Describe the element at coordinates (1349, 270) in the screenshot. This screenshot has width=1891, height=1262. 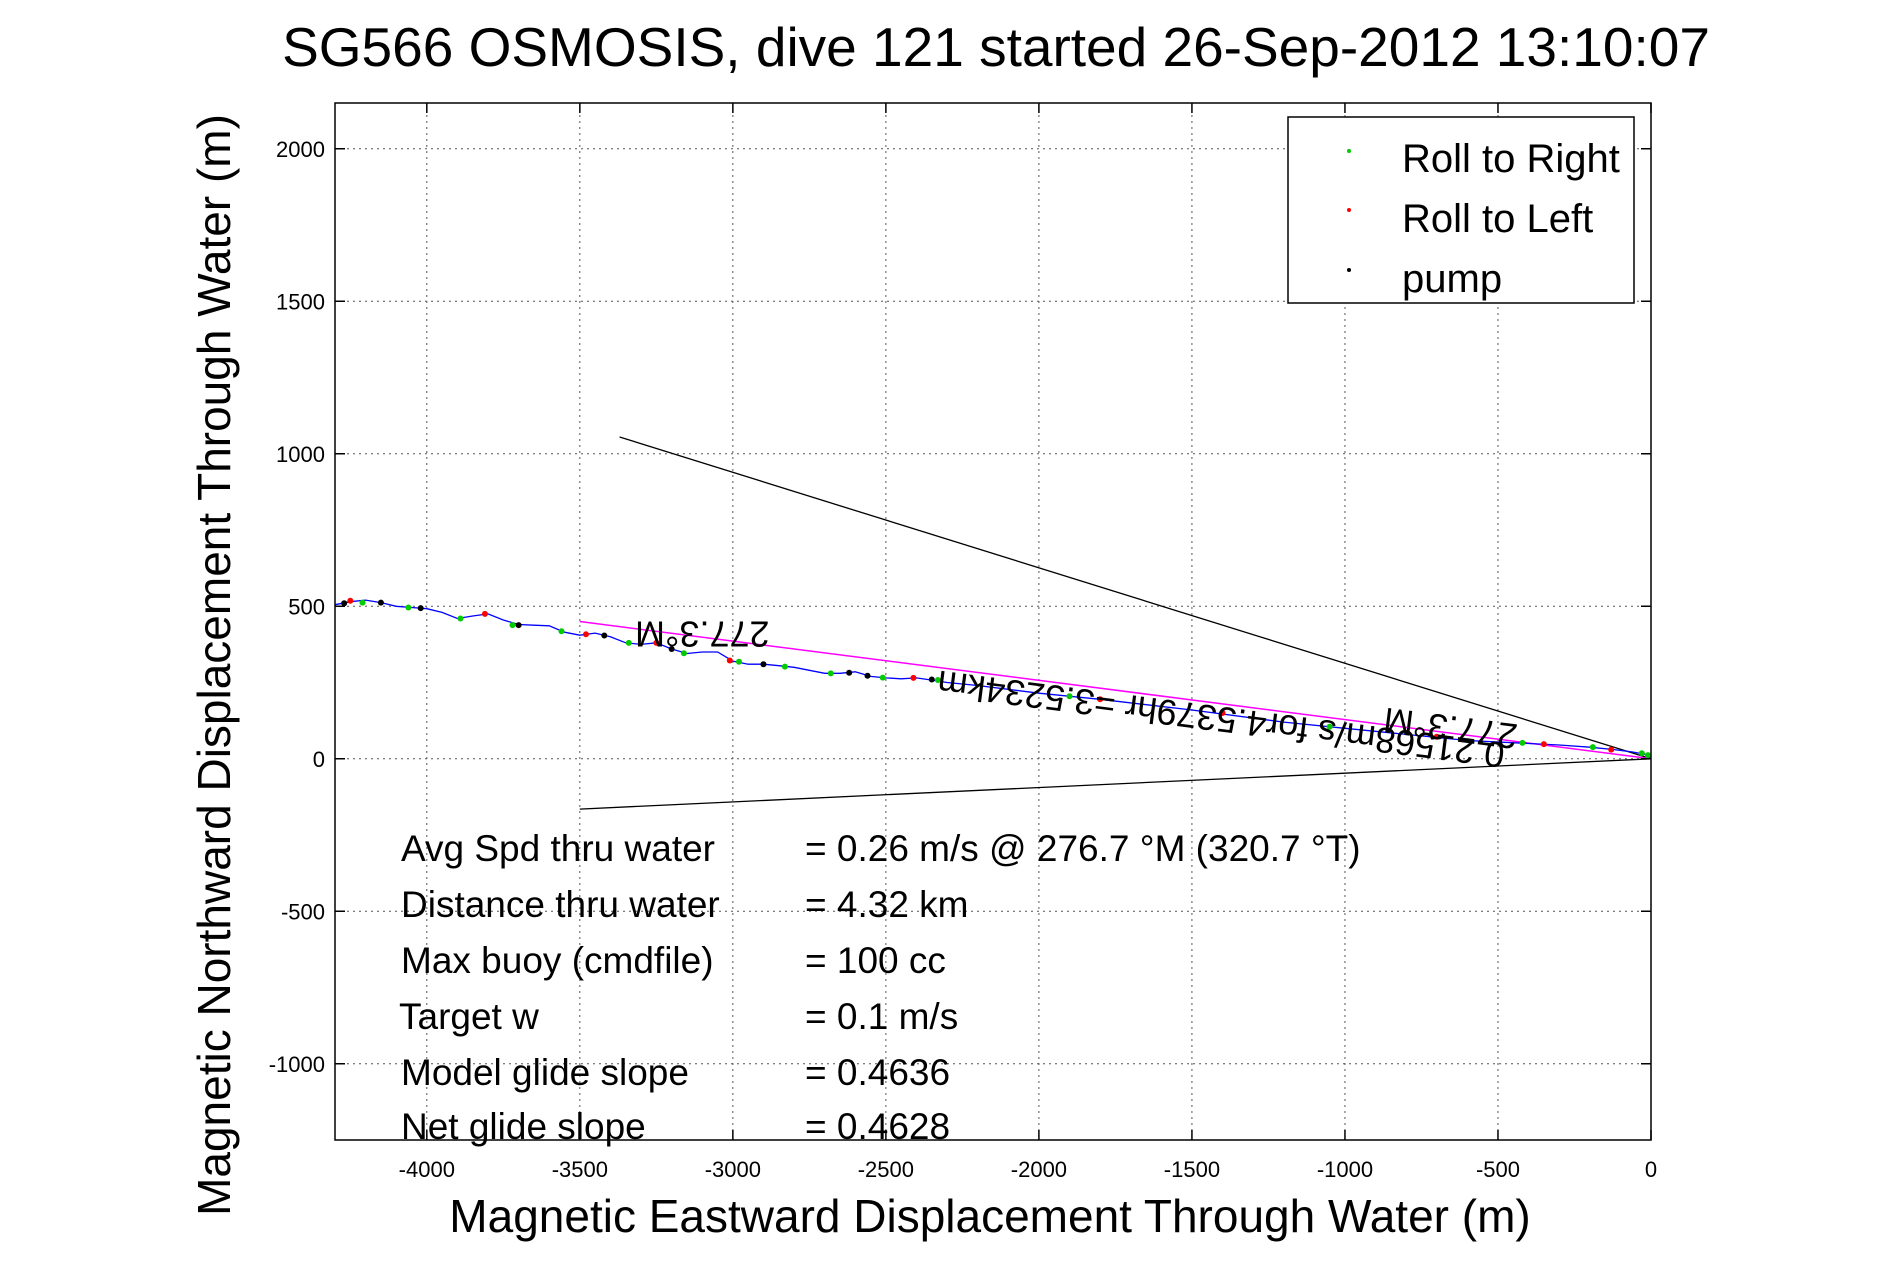
I see `legend-marker-pump` at that location.